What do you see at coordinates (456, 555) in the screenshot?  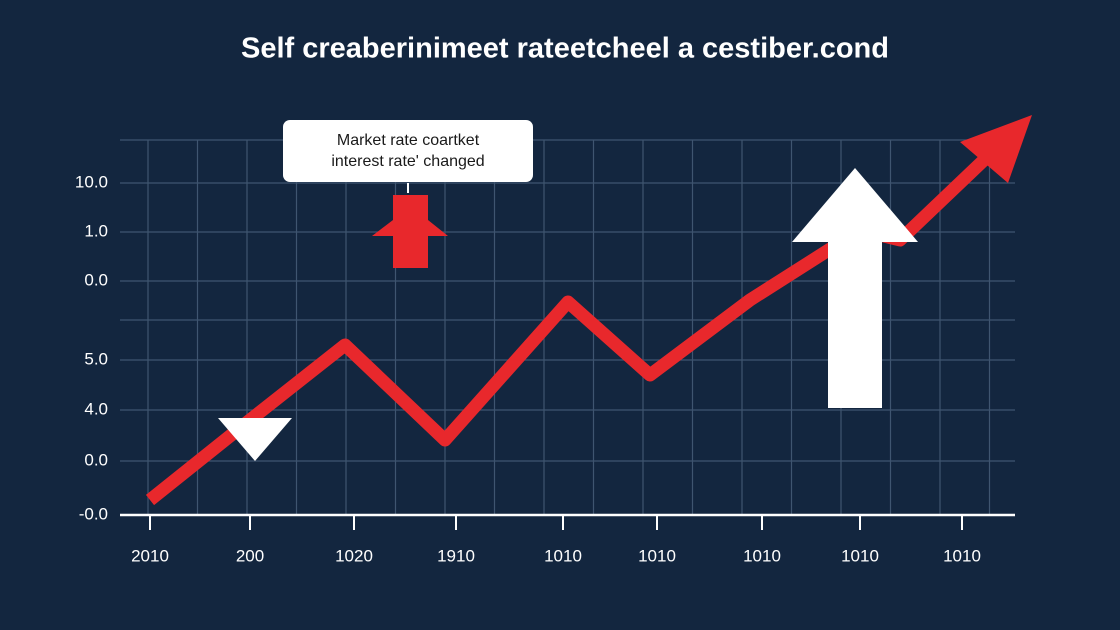 I see `x-label: 1910` at bounding box center [456, 555].